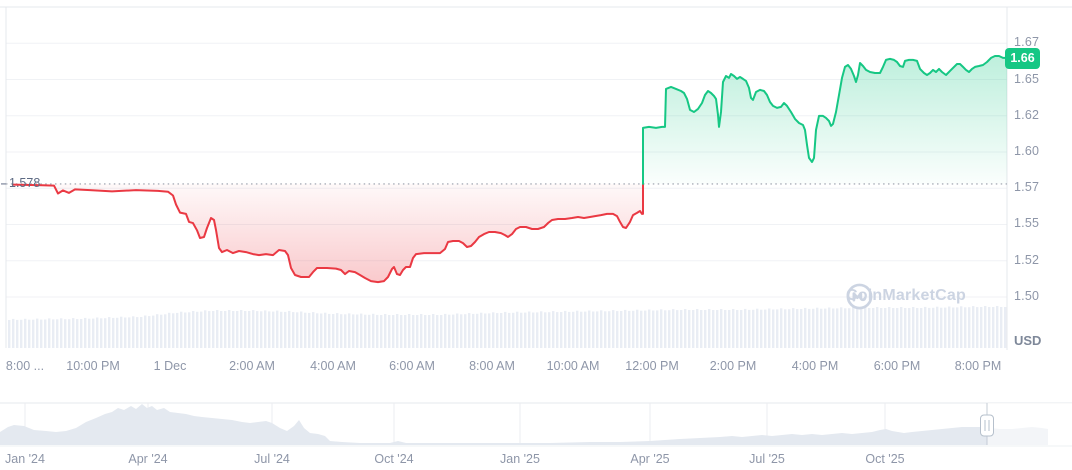 The width and height of the screenshot is (1072, 470). Describe the element at coordinates (573, 366) in the screenshot. I see `x-axis-label: 10:00 AM` at that location.